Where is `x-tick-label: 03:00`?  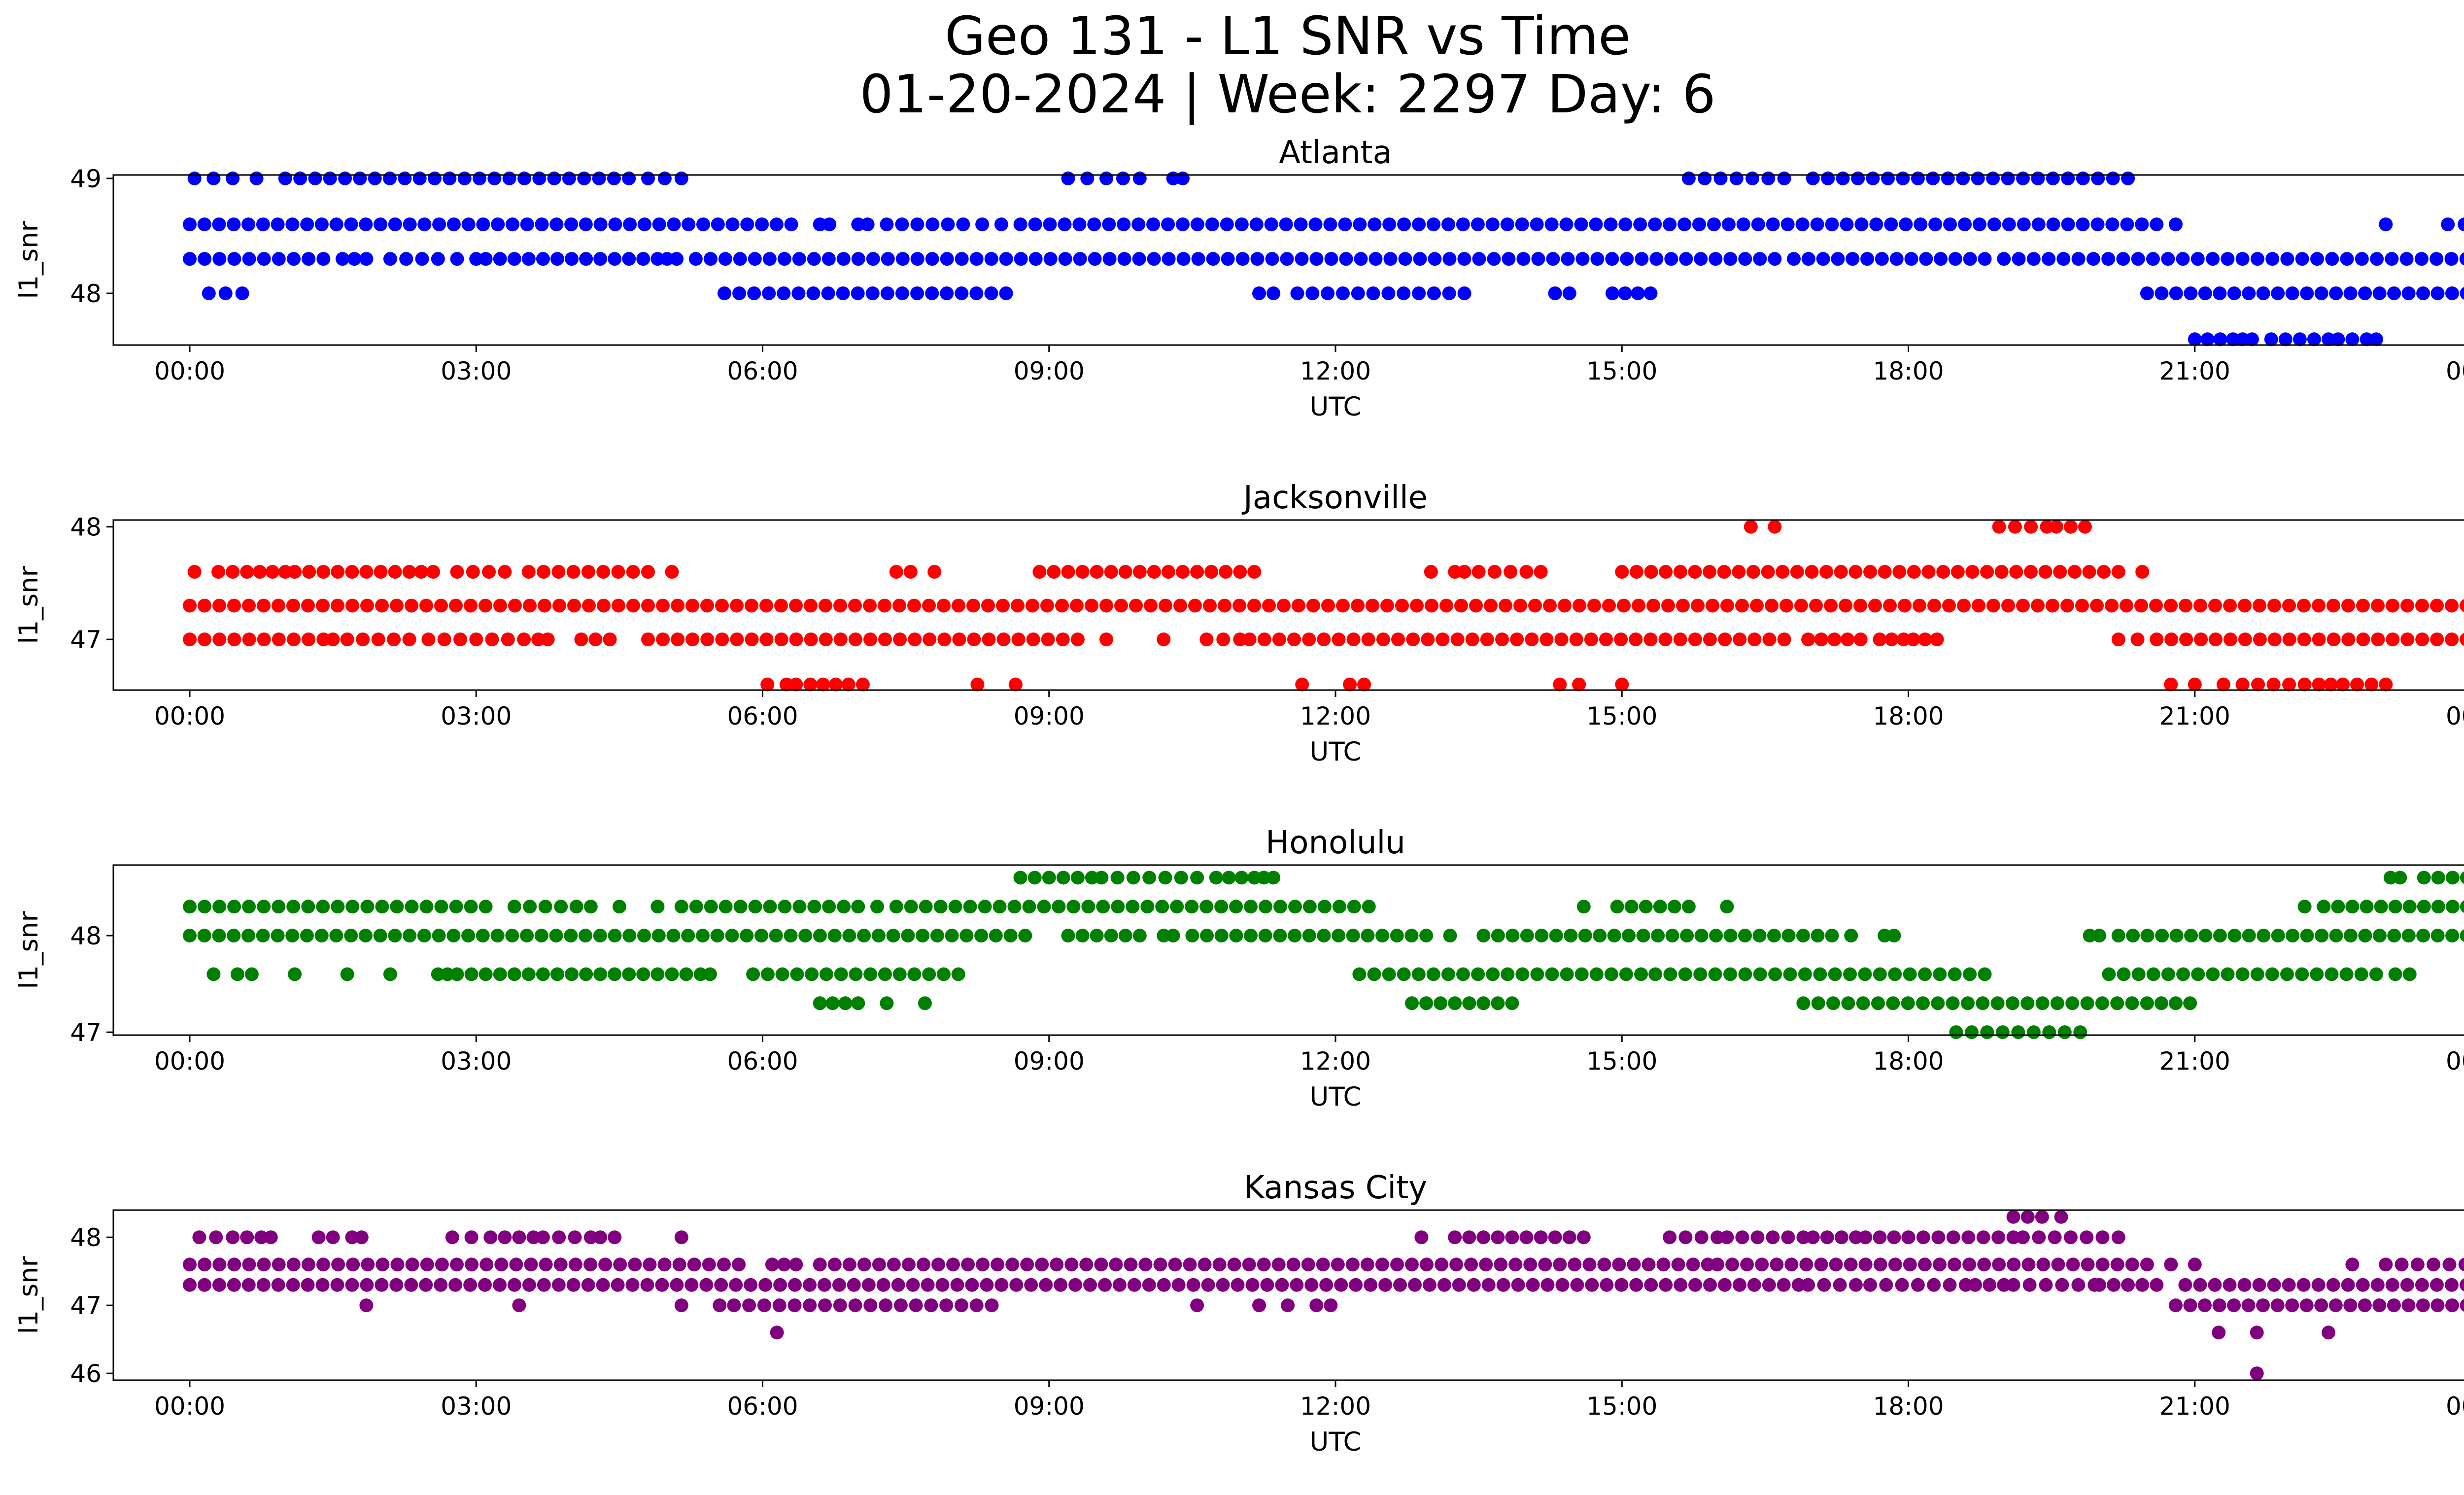
x-tick-label: 03:00 is located at coordinates (476, 716).